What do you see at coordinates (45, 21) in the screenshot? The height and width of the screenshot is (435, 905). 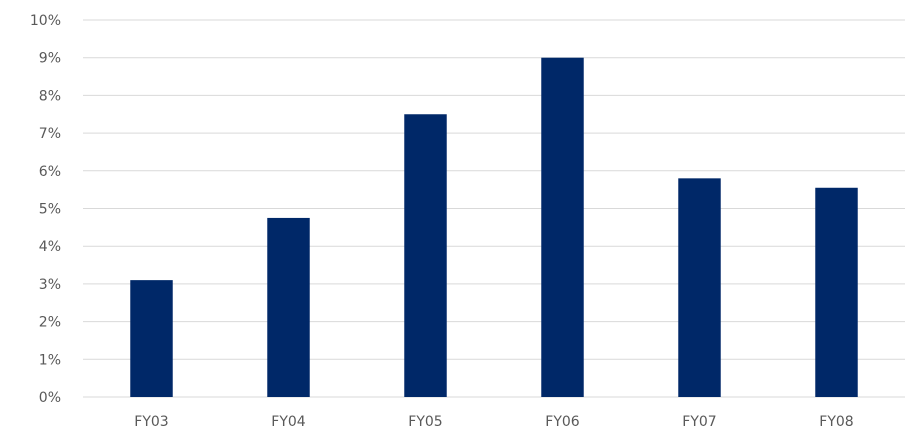 I see `y-tick-label: 10%` at bounding box center [45, 21].